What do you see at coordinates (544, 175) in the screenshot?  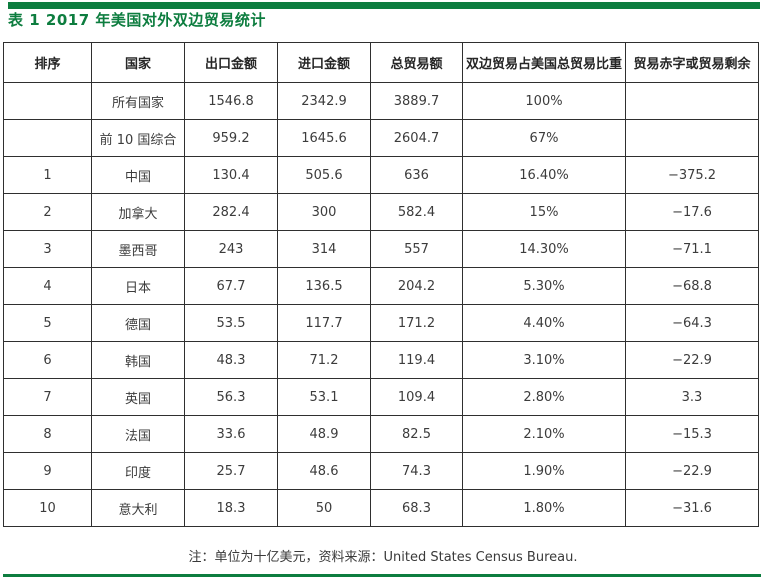 I see `table-cell: 16.40%` at bounding box center [544, 175].